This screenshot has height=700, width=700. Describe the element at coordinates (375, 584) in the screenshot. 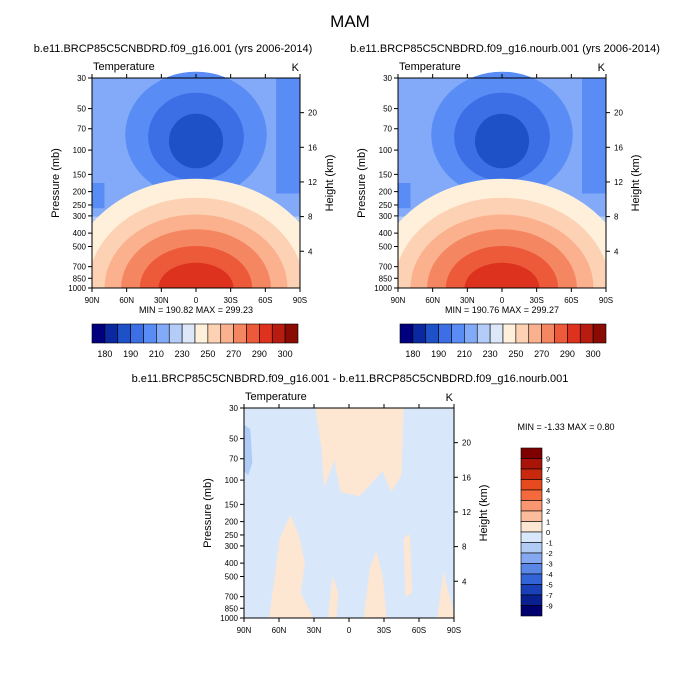

I see `positive-lower-mid` at that location.